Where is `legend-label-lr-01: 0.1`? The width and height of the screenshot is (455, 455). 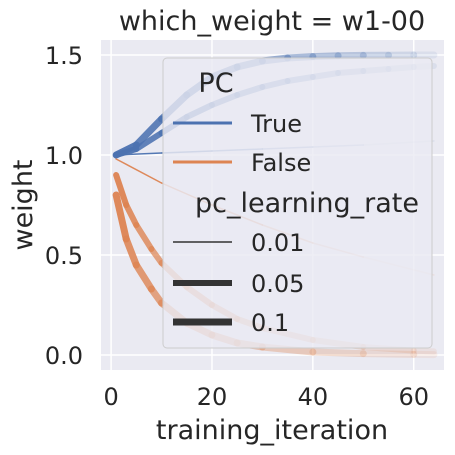 legend-label-lr-01: 0.1 is located at coordinates (270, 323).